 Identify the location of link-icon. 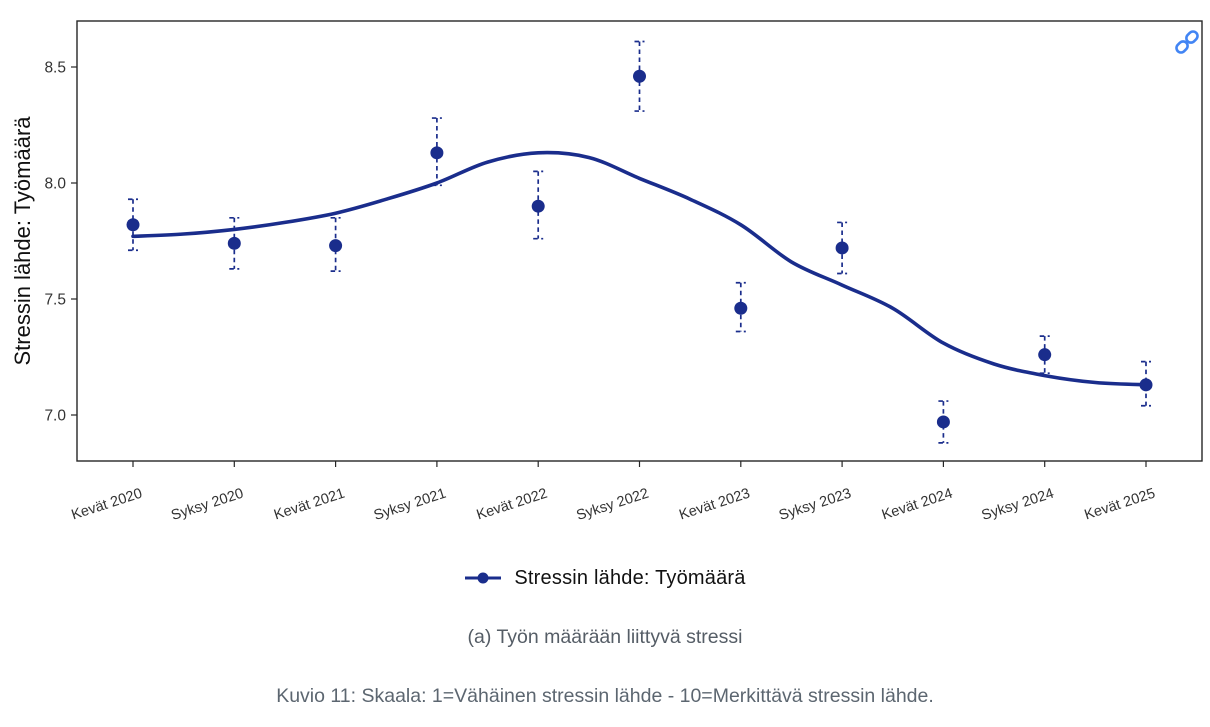
(1187, 42).